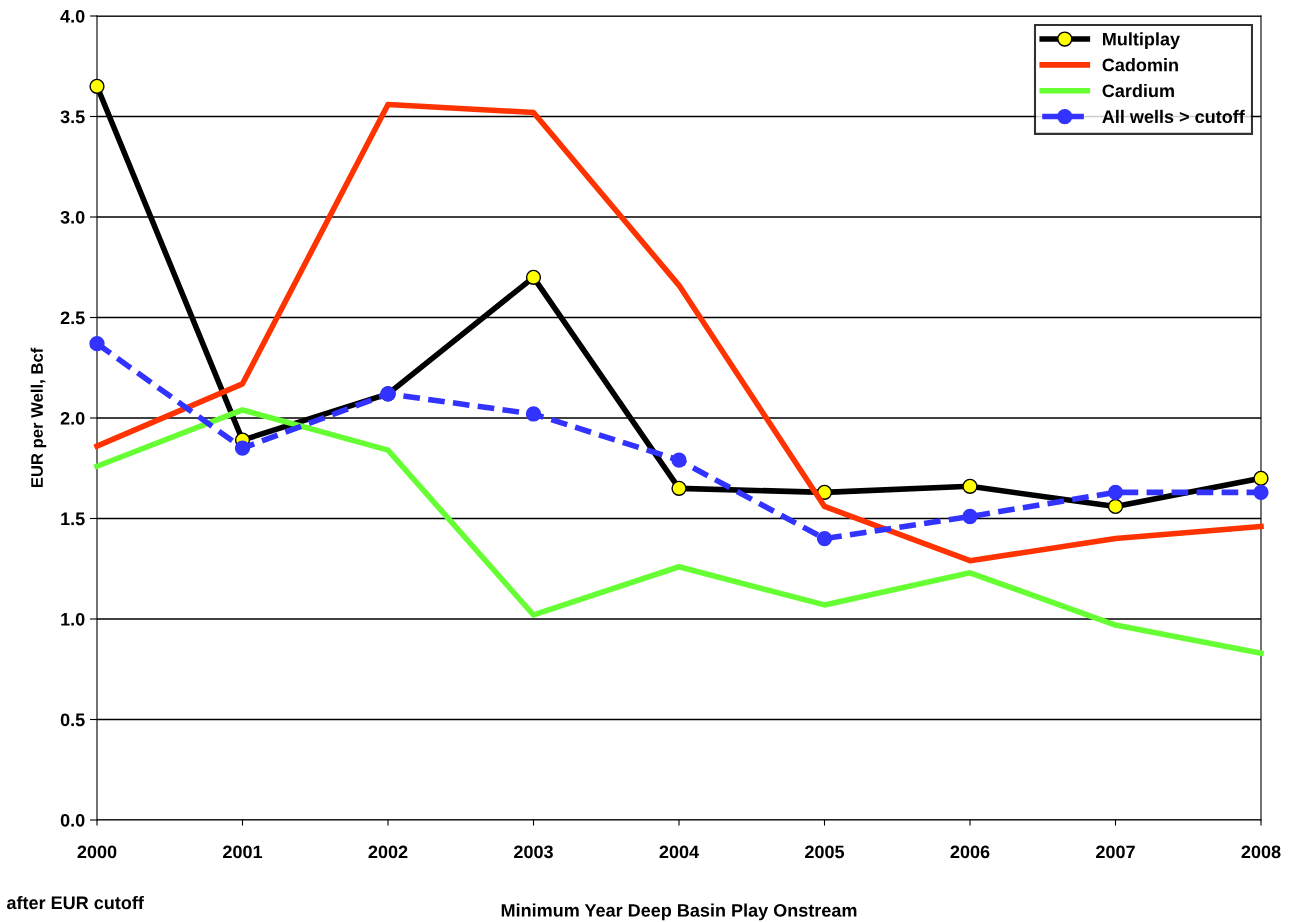  What do you see at coordinates (72, 318) in the screenshot?
I see `y-tick-label: 2.5` at bounding box center [72, 318].